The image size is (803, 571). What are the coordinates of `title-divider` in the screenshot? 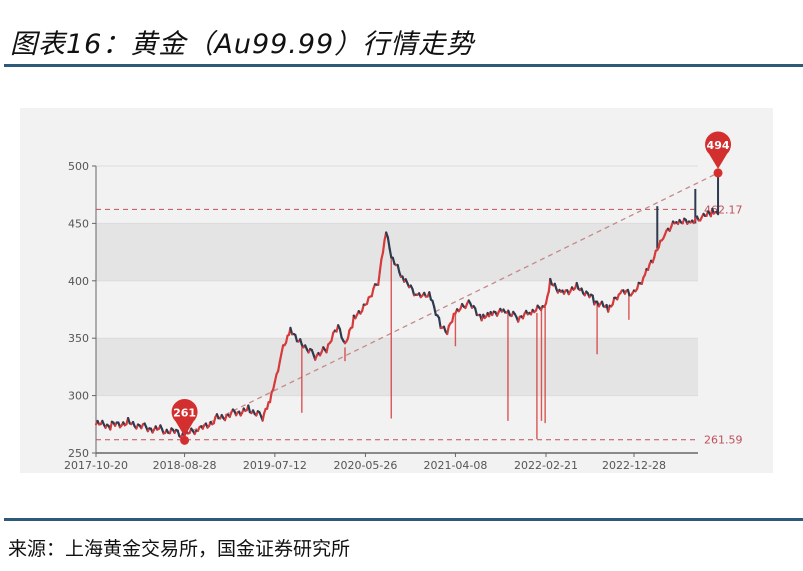 It's located at (403, 65).